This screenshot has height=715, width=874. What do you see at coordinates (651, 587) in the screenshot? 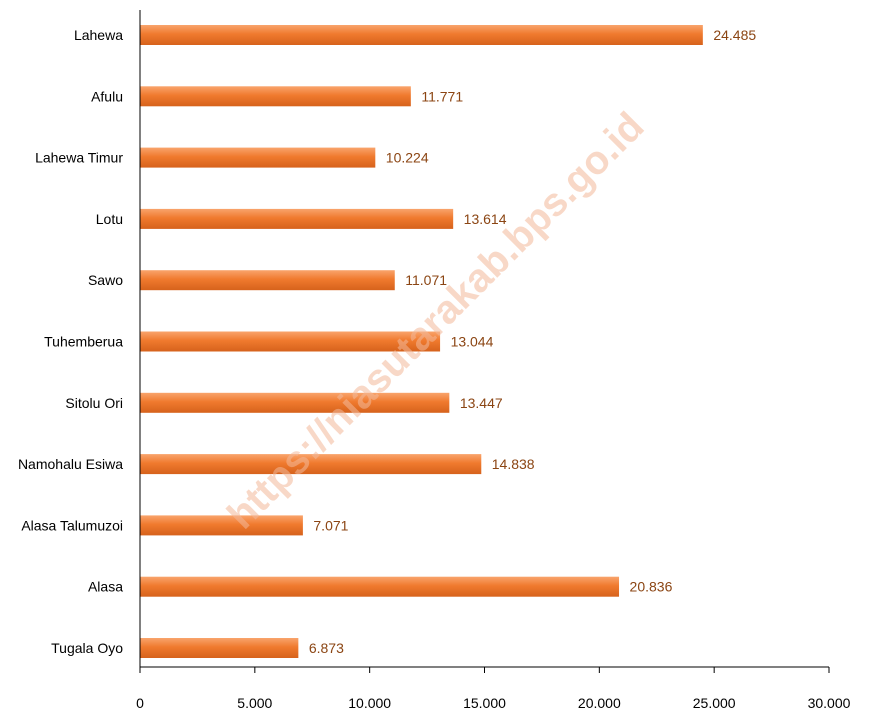
I see `data-label: 20.836` at bounding box center [651, 587].